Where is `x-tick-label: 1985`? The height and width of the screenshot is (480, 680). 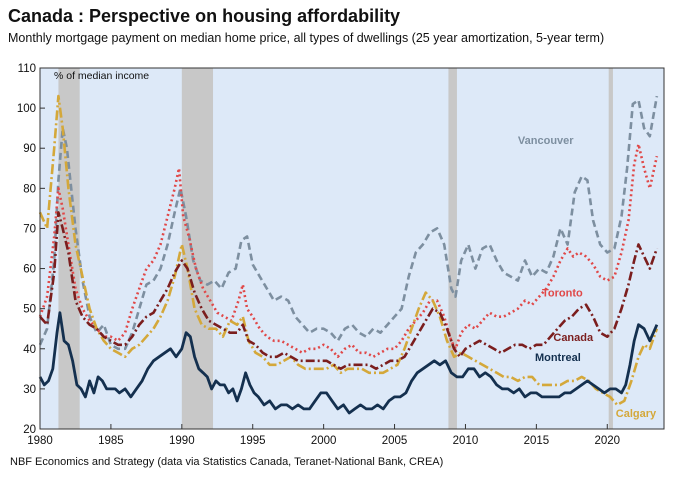
x-tick-label: 1985 is located at coordinates (111, 441).